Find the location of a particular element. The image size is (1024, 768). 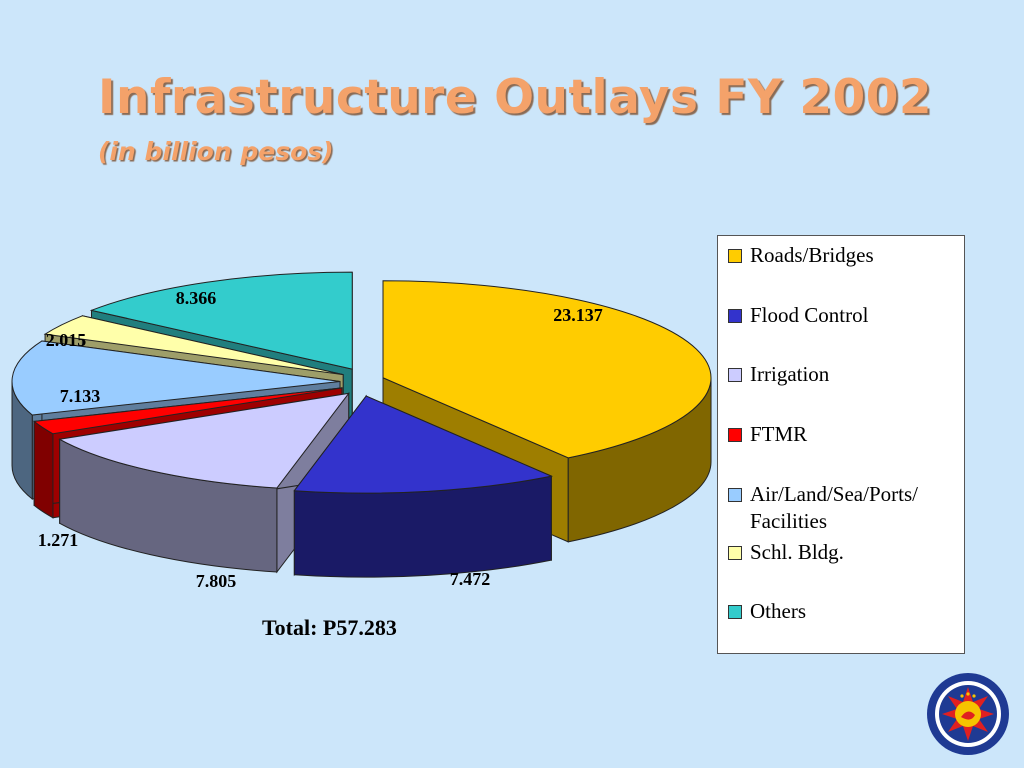

pie-value-label: 7.805 is located at coordinates (216, 581).